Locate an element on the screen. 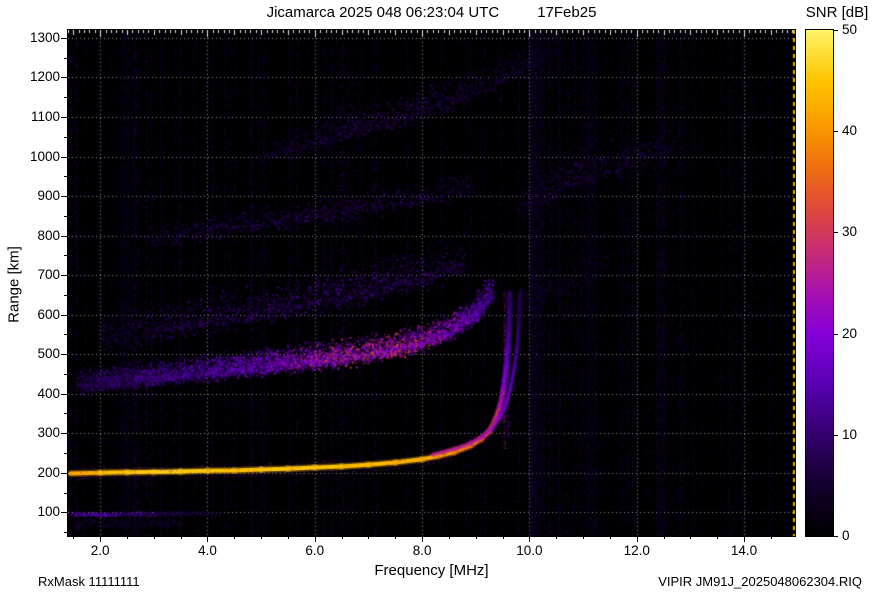 Image resolution: width=884 pixels, height=595 pixels. colorbar-tick-label: 0 is located at coordinates (846, 535).